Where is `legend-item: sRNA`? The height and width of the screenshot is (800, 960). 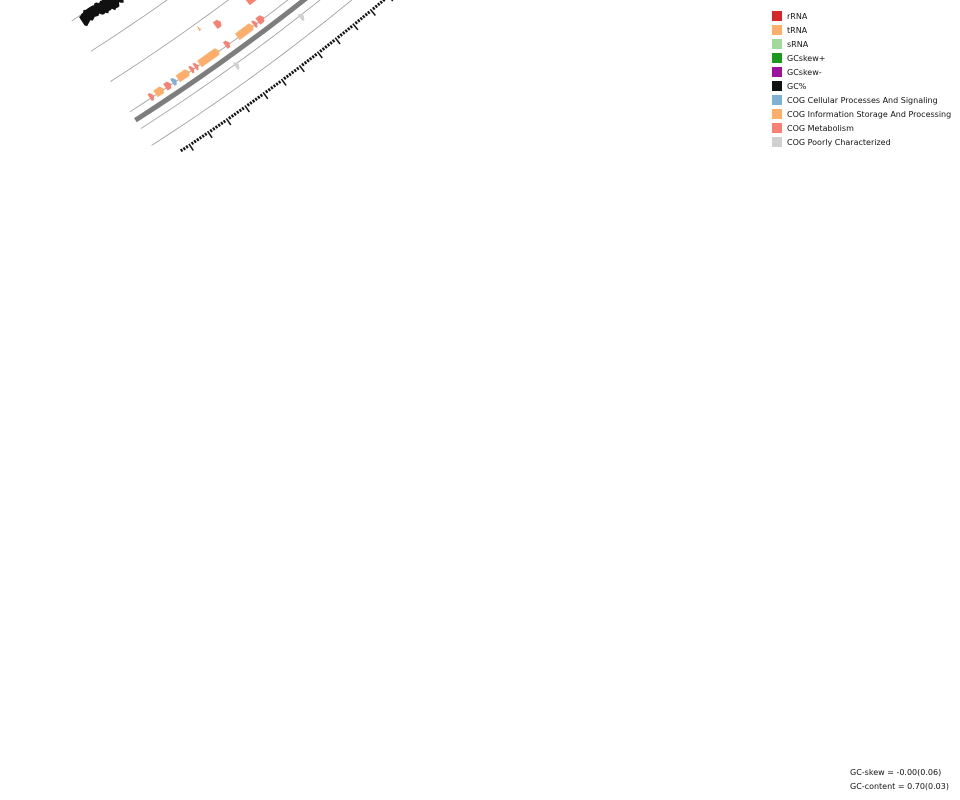 legend-item: sRNA is located at coordinates (861, 44).